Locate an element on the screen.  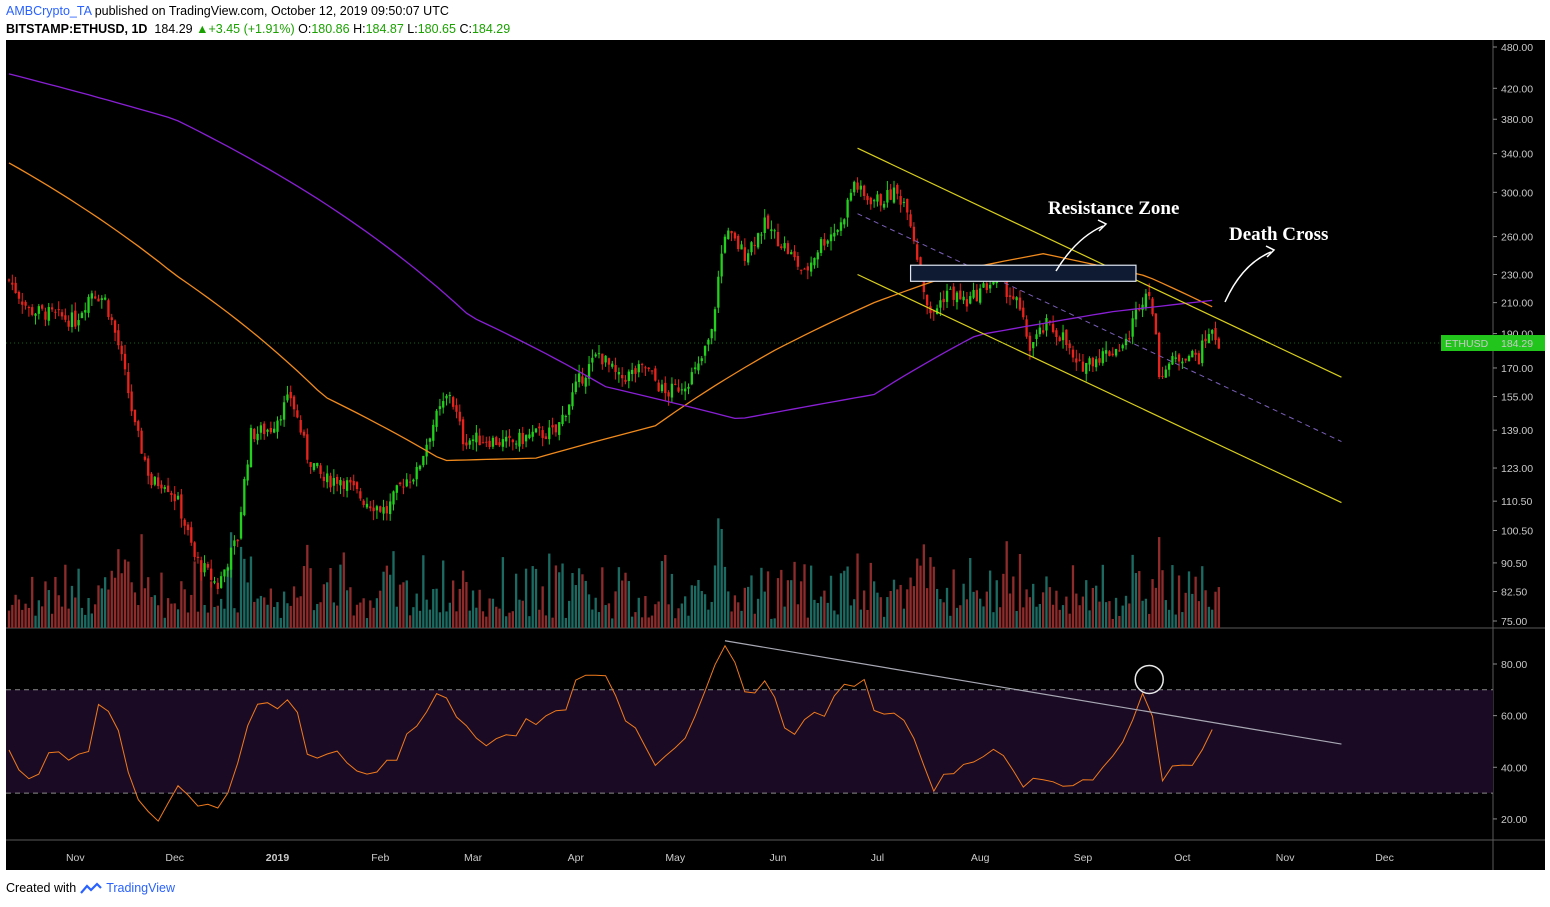
time-tick-label: Dec is located at coordinates (174, 858).